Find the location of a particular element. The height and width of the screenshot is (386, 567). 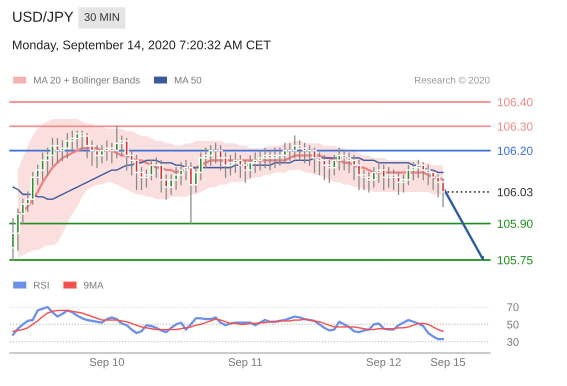

legend-label: MA 20 + Bollinger Bands is located at coordinates (87, 81).